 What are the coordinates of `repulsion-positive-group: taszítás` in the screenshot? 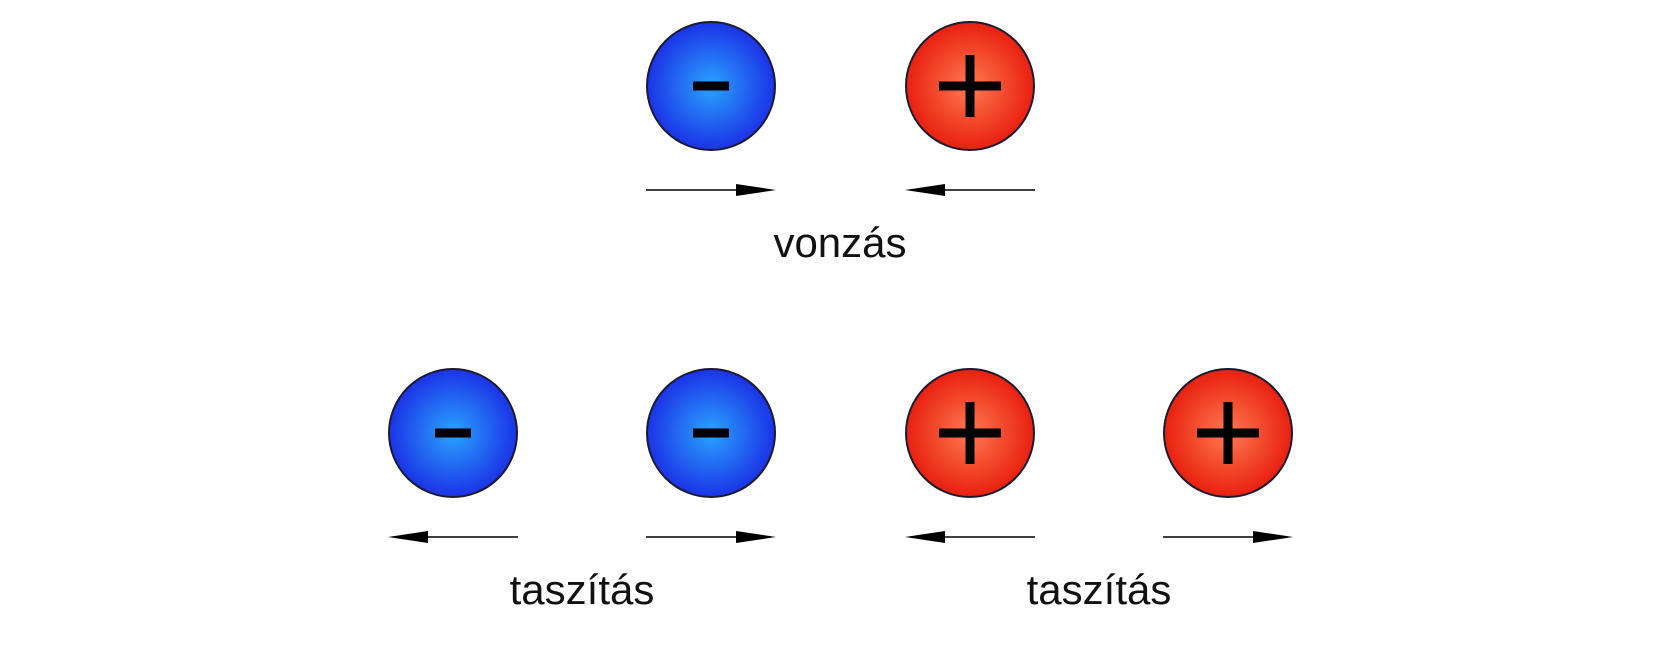 It's located at (1099, 490).